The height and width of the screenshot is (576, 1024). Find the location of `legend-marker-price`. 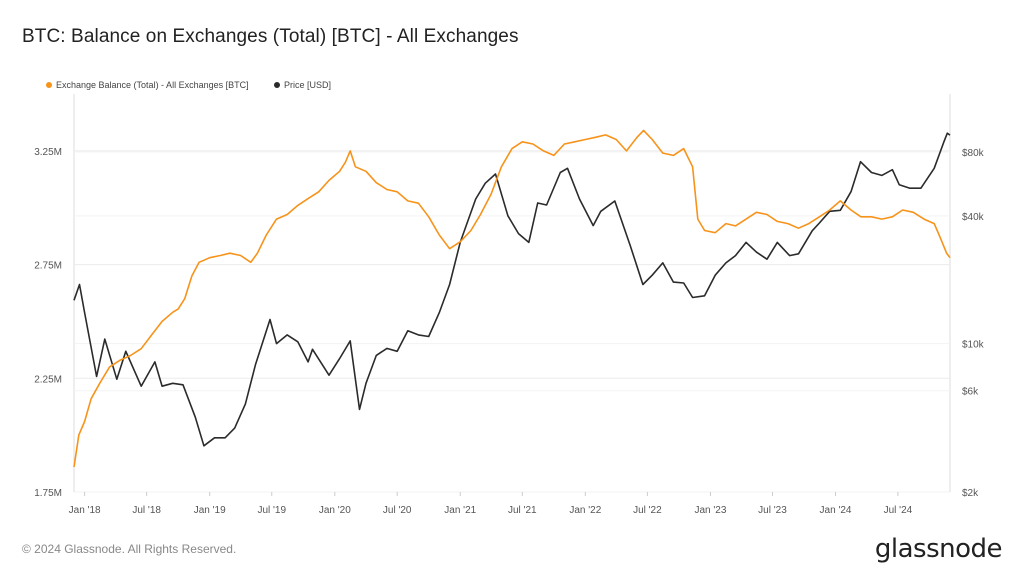

legend-marker-price is located at coordinates (277, 85).